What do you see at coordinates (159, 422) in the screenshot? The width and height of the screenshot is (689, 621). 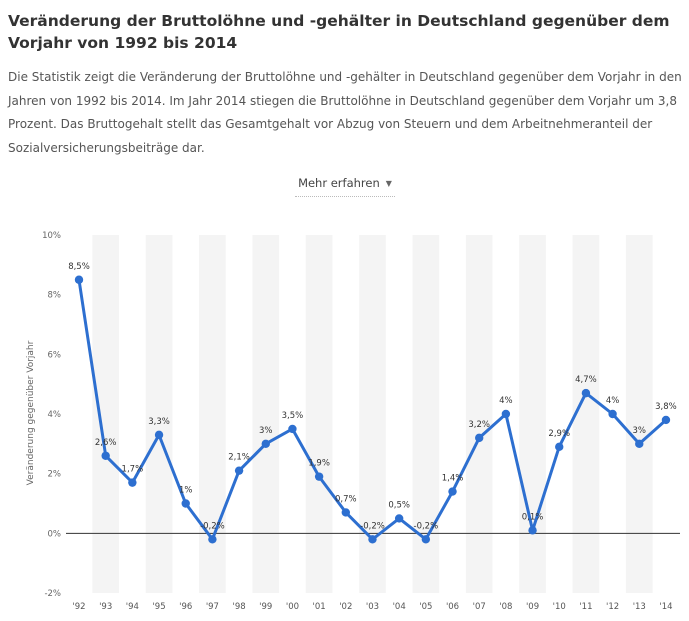 I see `data-label: 3,3%` at bounding box center [159, 422].